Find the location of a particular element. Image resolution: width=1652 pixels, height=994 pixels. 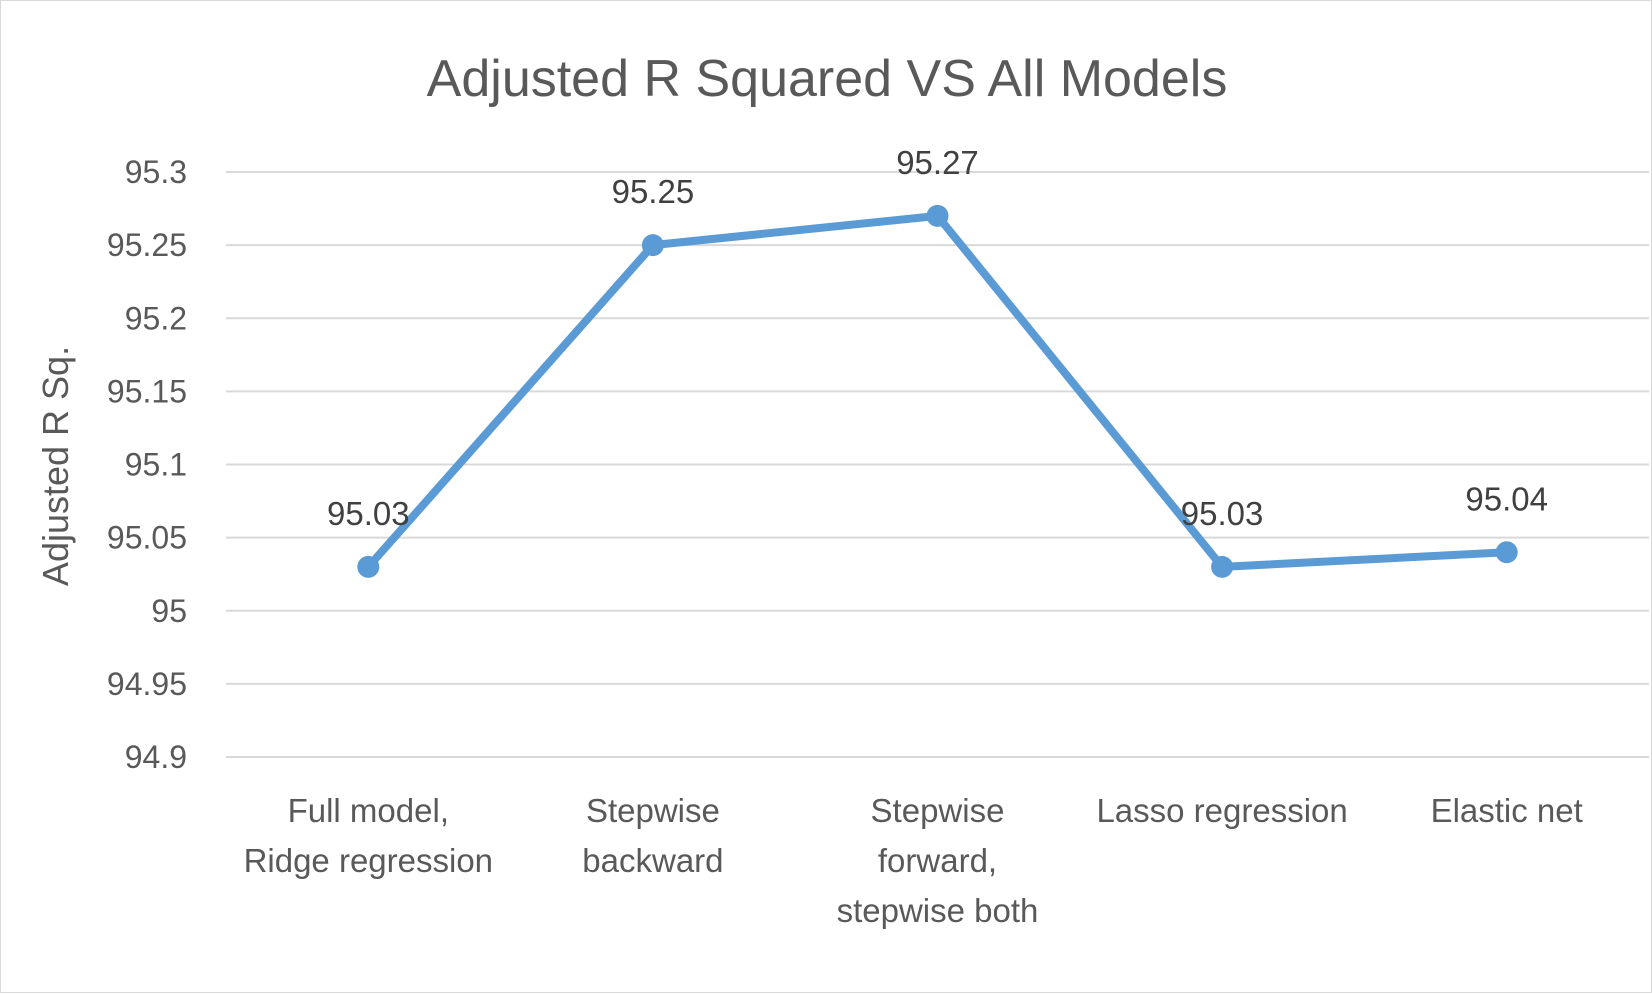

y-tick-label: 95 is located at coordinates (169, 611).